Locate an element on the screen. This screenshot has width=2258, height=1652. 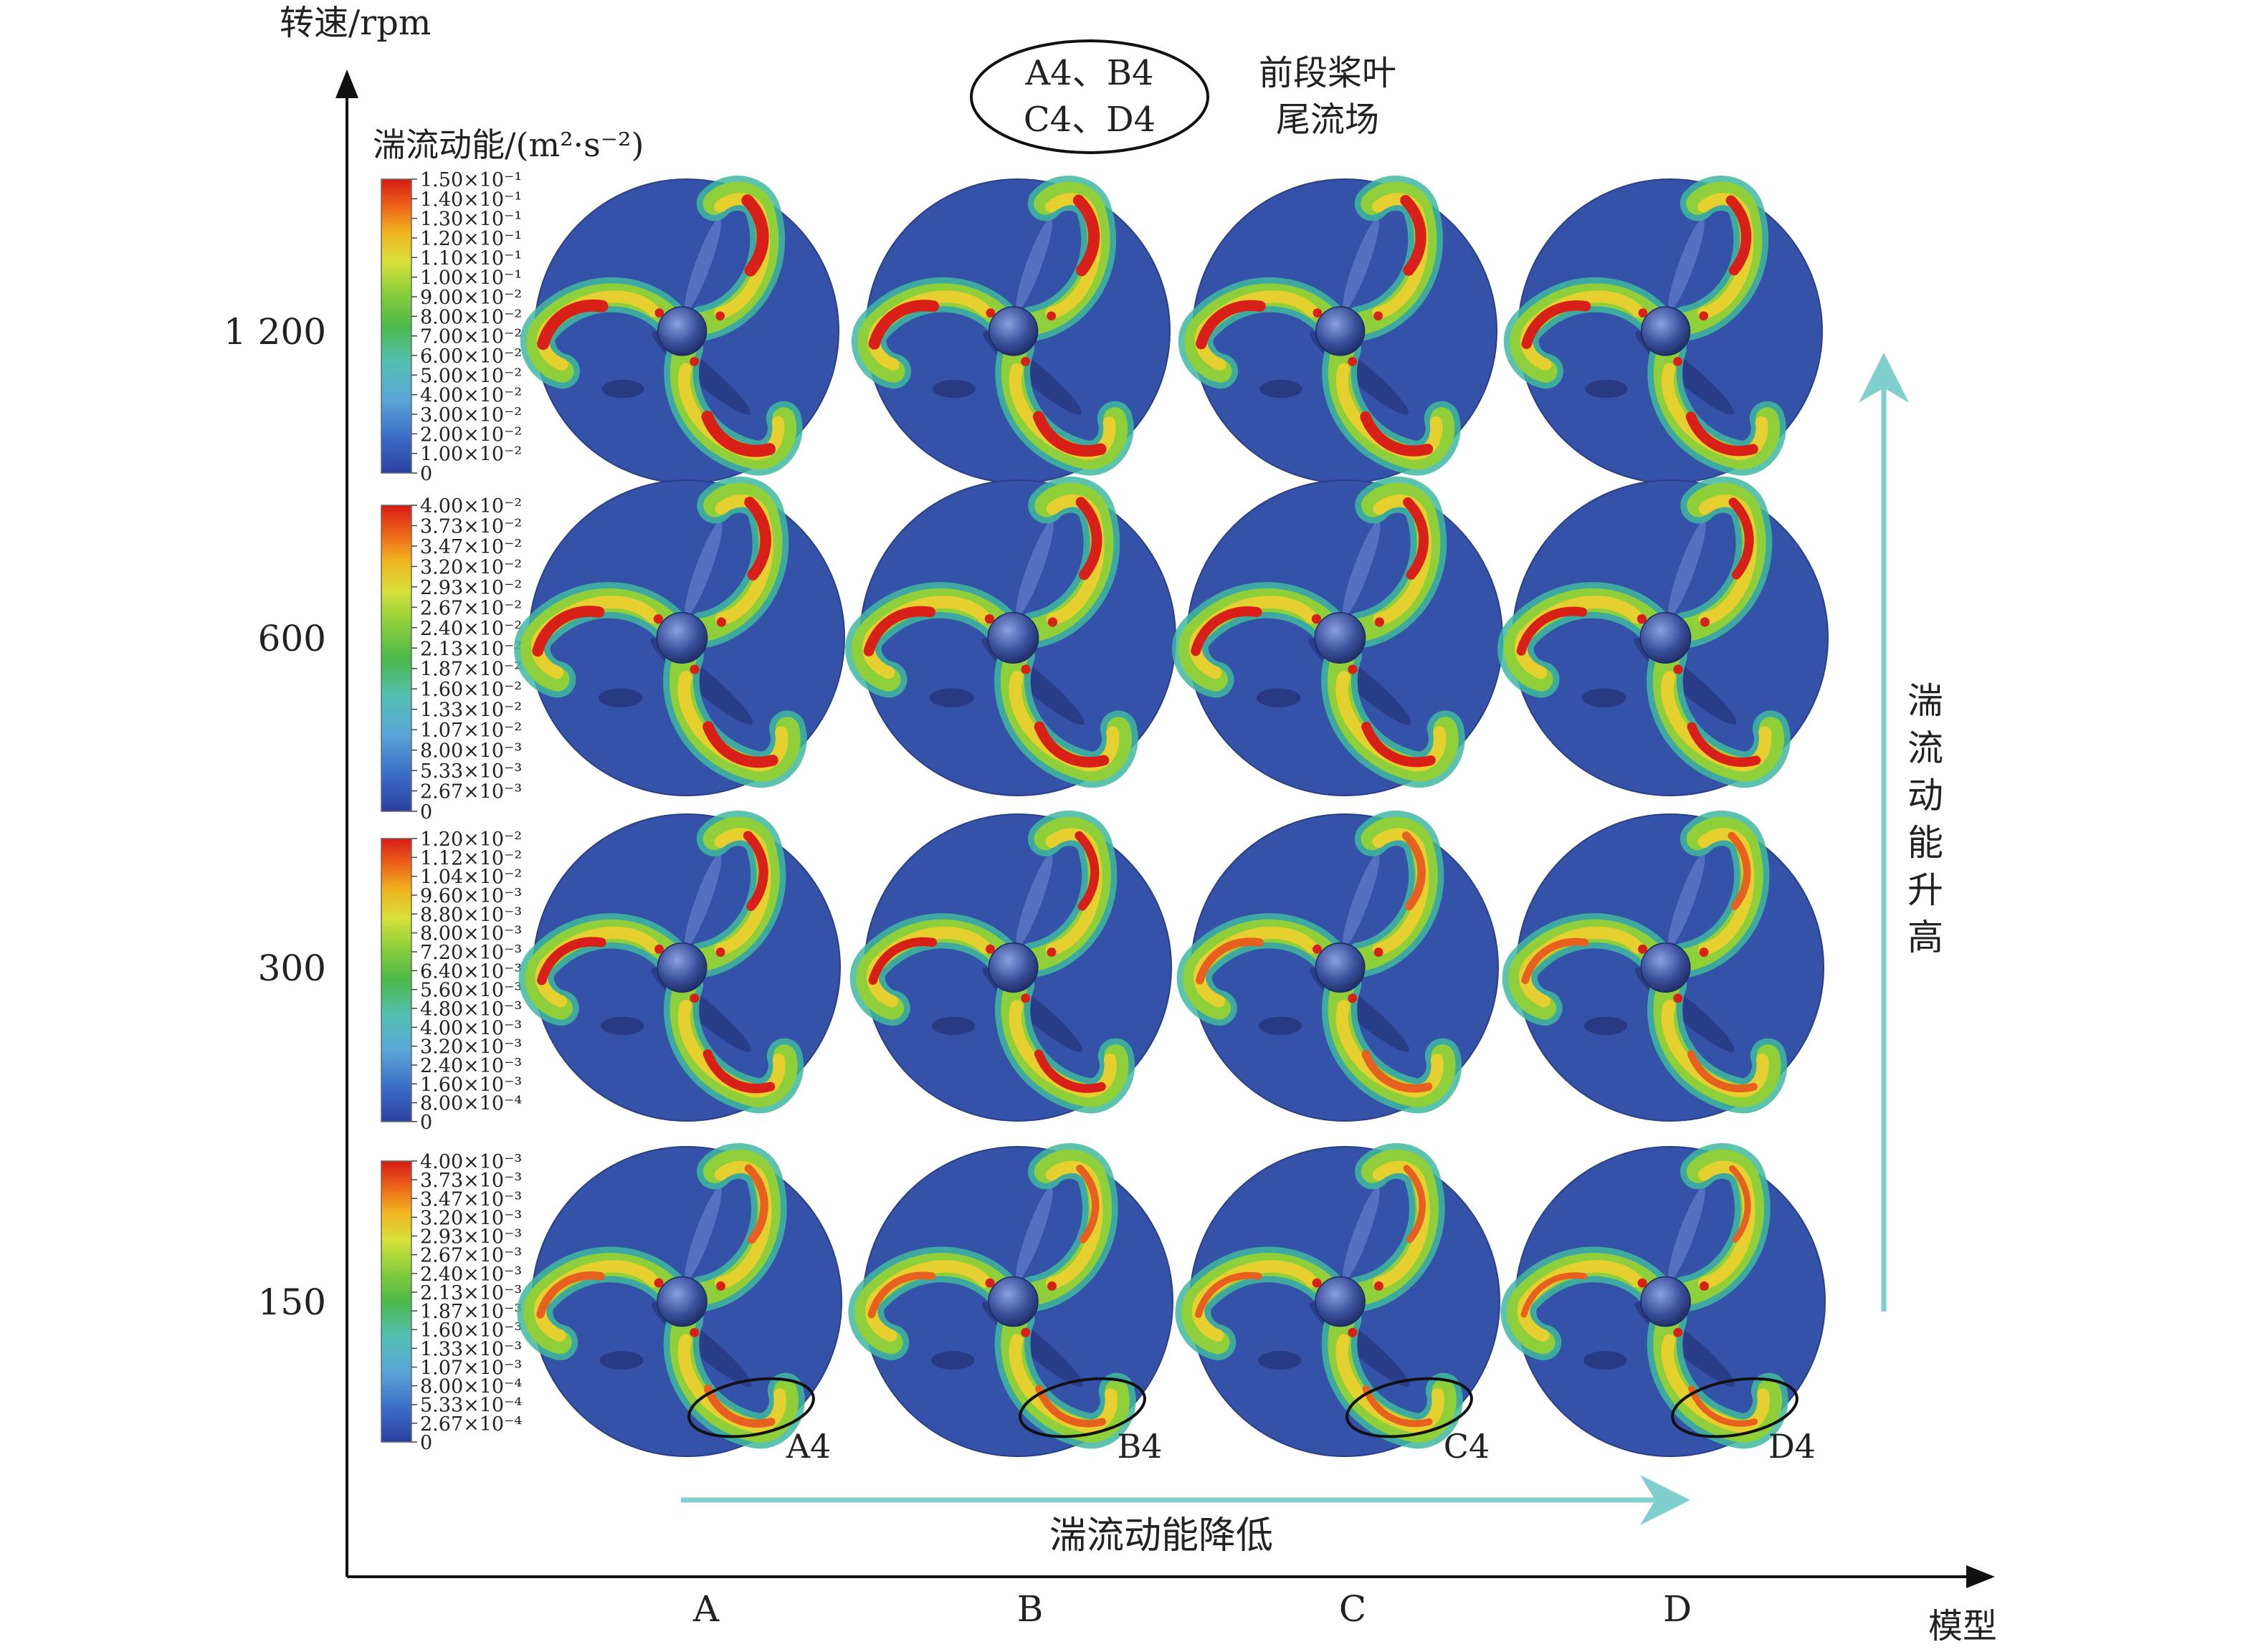
colorbar-tick-label: 1.07×10⁻³ is located at coordinates (471, 1368).